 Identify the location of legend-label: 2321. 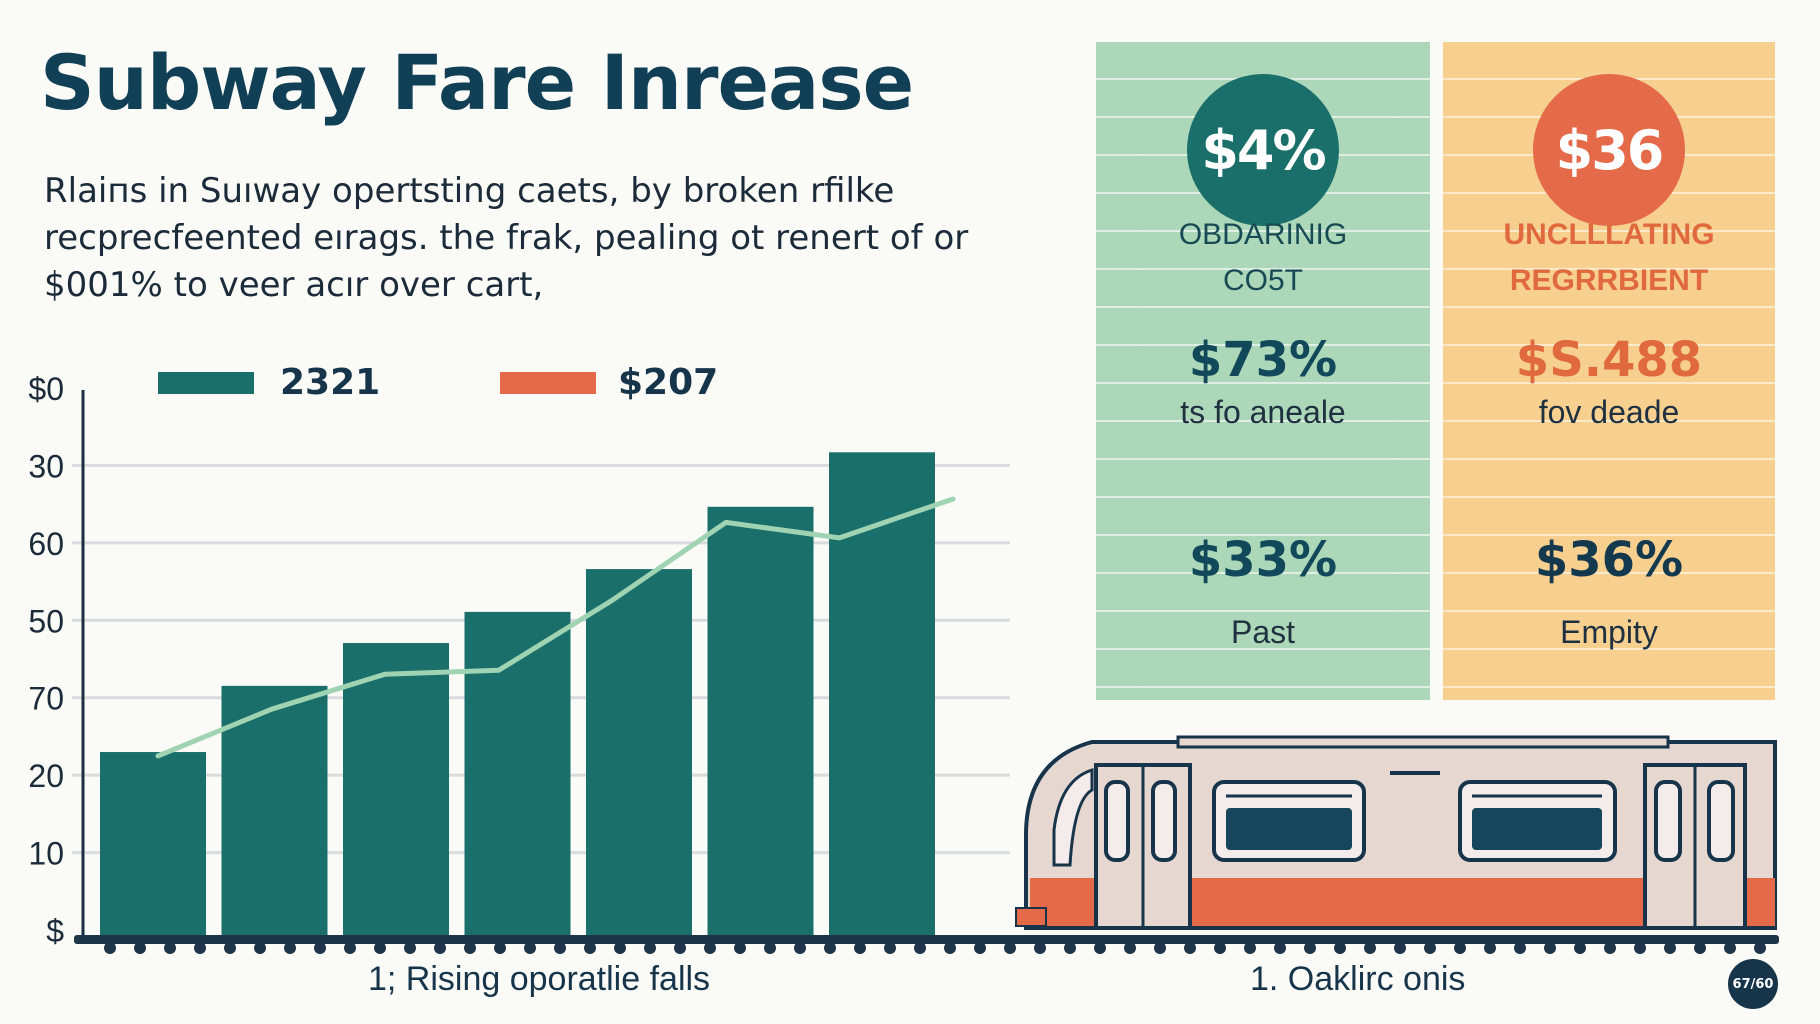
(330, 382).